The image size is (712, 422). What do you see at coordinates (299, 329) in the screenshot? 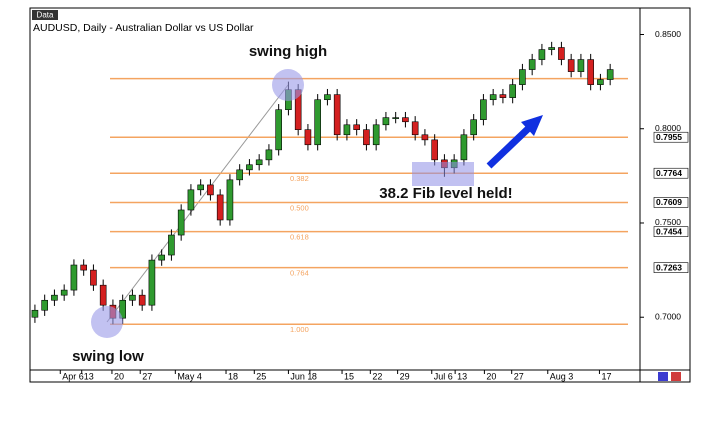
I see `fib-ratio-label: 1.000` at bounding box center [299, 329].